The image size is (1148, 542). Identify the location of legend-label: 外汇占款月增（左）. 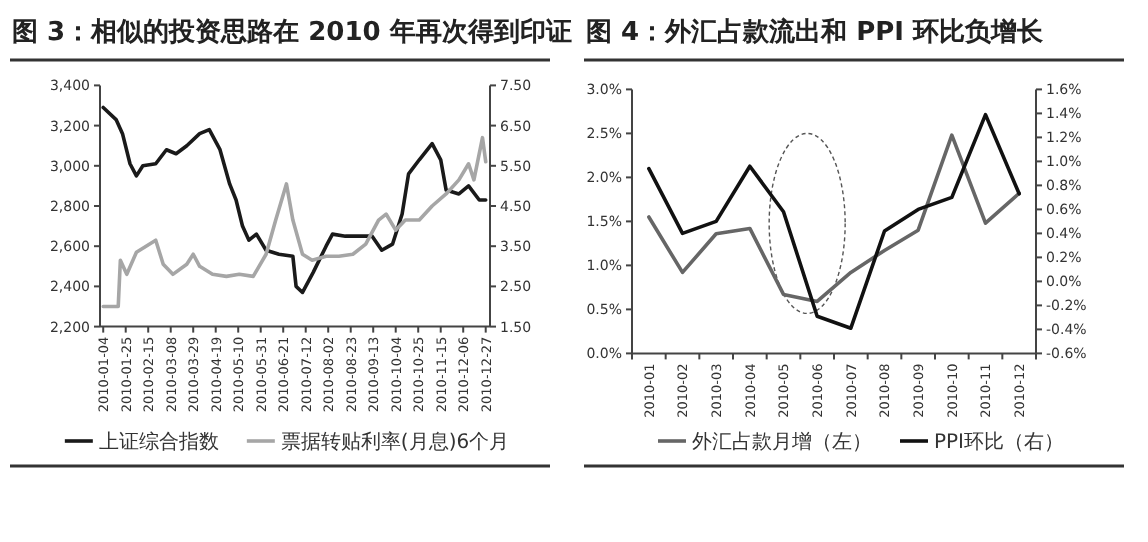
(781, 442).